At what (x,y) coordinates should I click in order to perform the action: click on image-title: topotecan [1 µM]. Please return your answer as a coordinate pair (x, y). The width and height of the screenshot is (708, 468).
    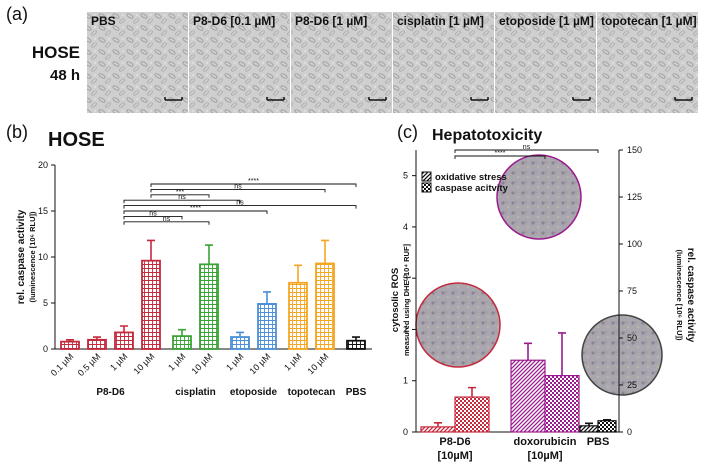
    Looking at the image, I should click on (649, 21).